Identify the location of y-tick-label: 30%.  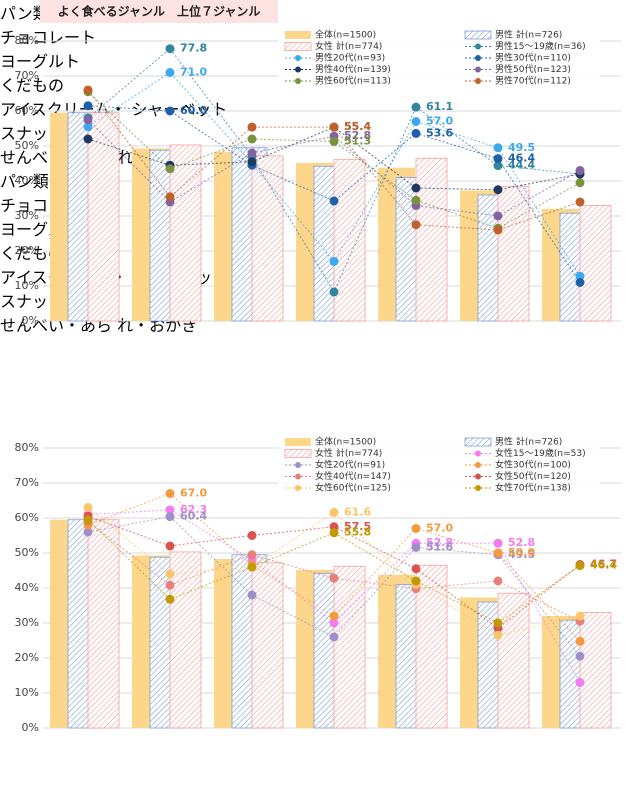
(27, 622).